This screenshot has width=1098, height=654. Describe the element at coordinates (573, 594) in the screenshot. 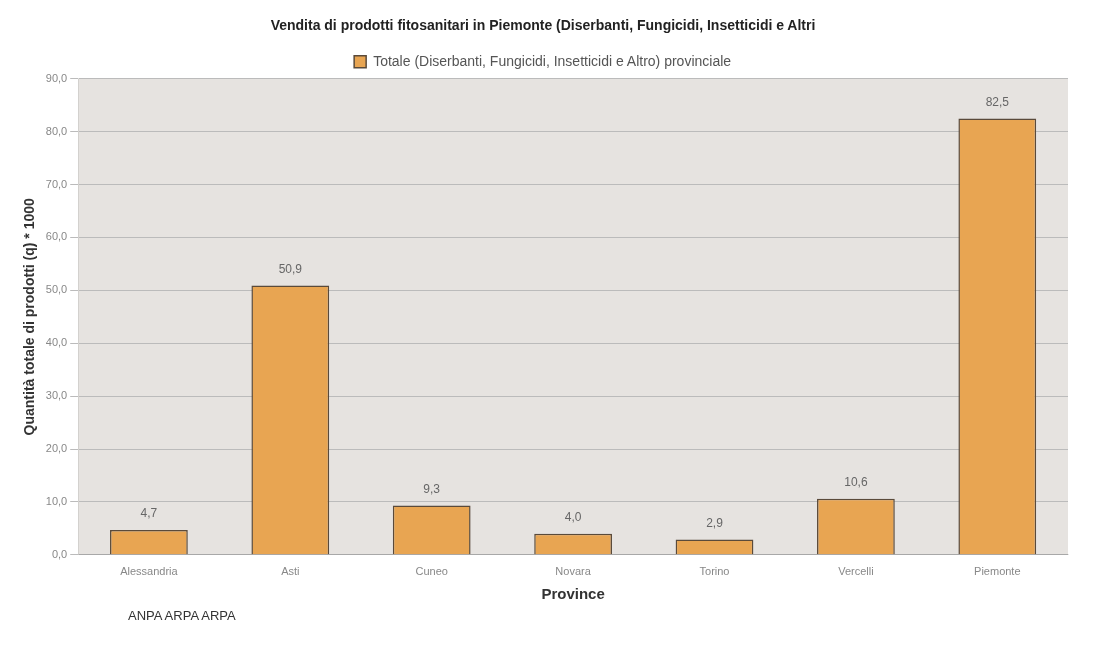

I see `x-axis-title: Province` at that location.